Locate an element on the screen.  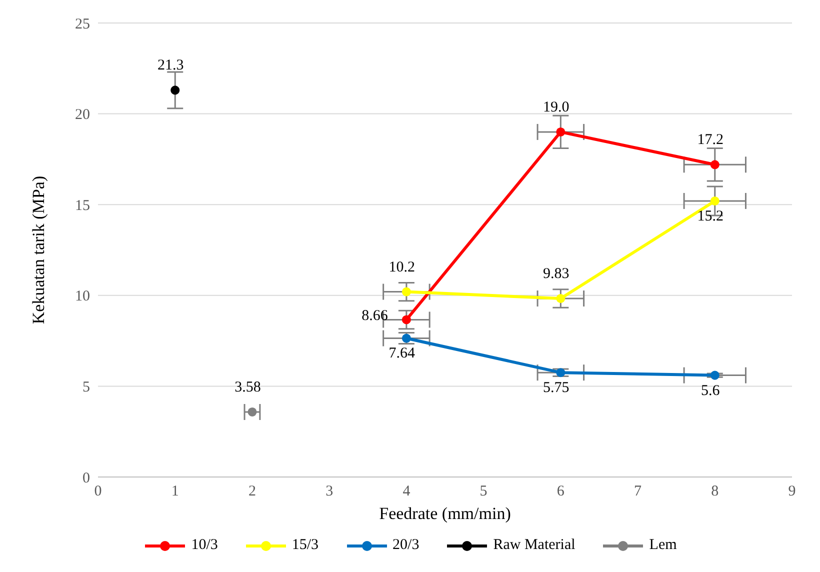
x-tick-label: 6 is located at coordinates (560, 492).